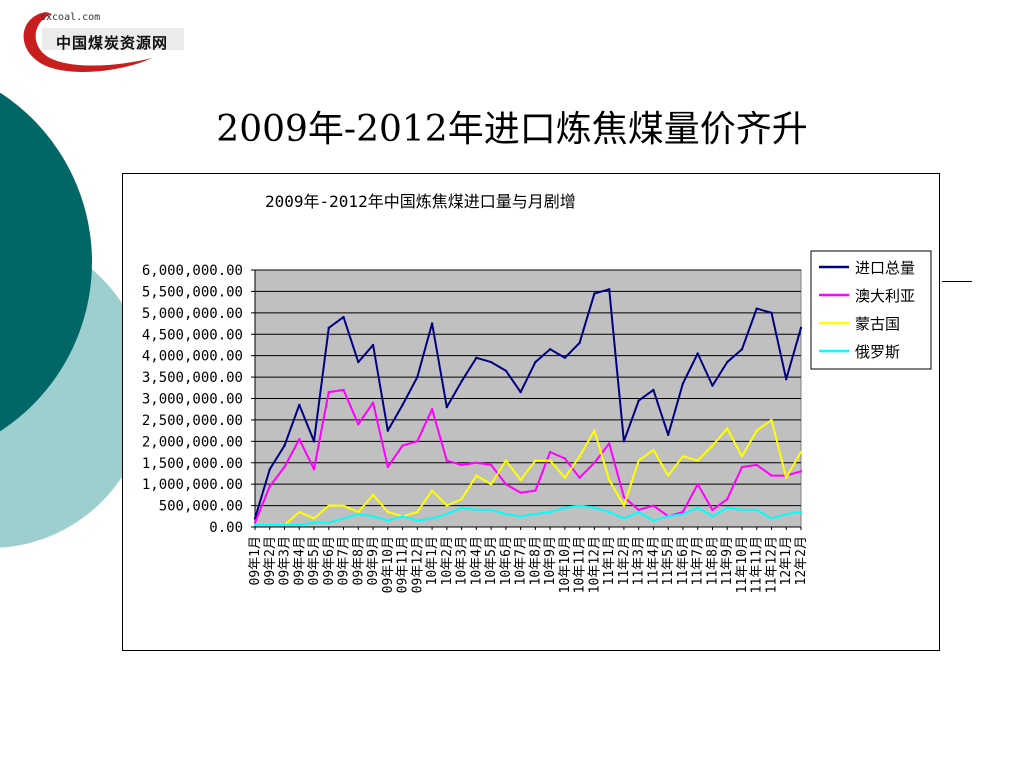 The width and height of the screenshot is (1024, 768). I want to click on x-tick-label: 10年3月, so click(462, 560).